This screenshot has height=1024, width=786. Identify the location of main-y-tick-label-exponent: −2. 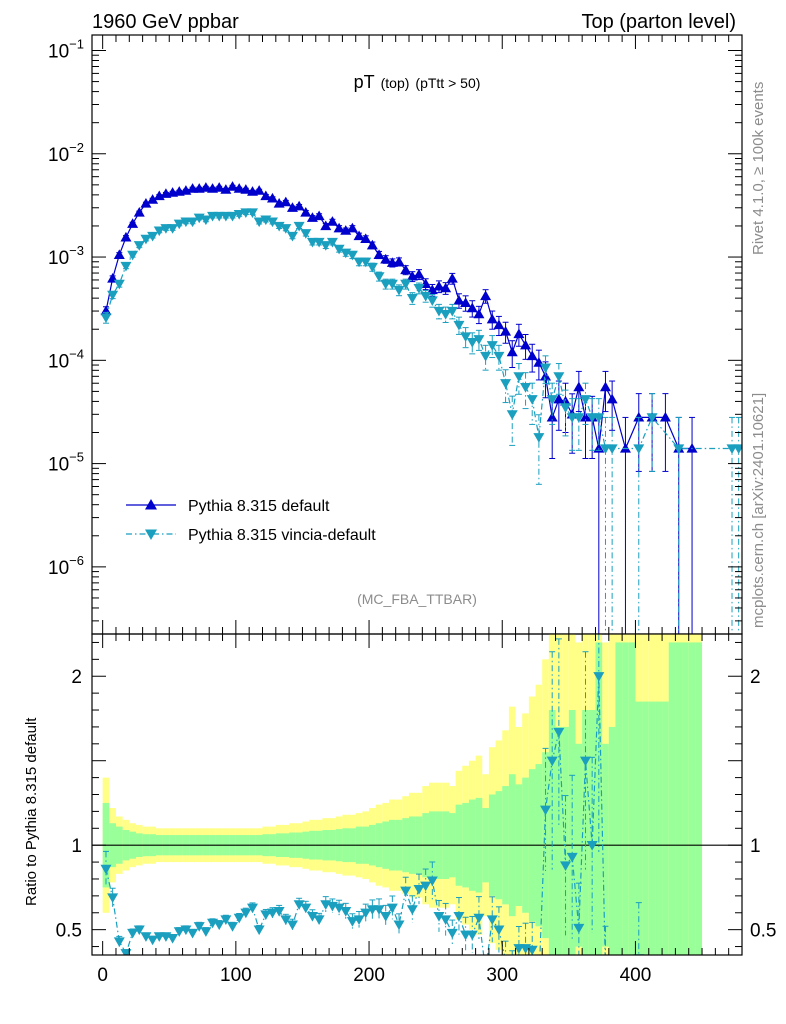
(76, 147).